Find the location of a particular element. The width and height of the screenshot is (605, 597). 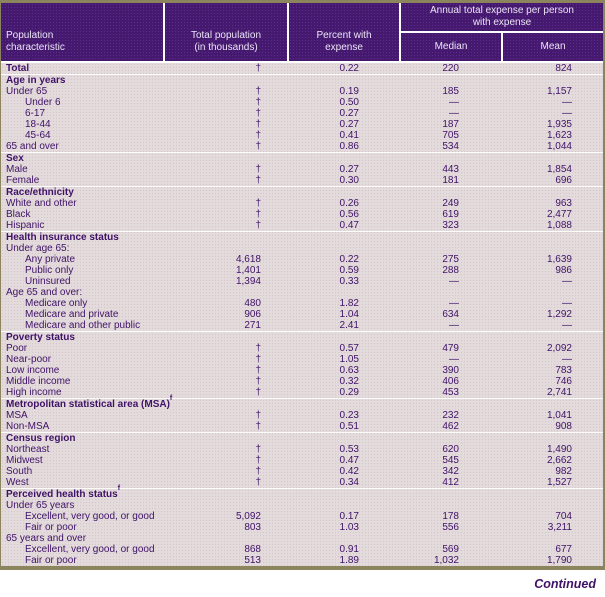

cell-median: 249 is located at coordinates (450, 203).